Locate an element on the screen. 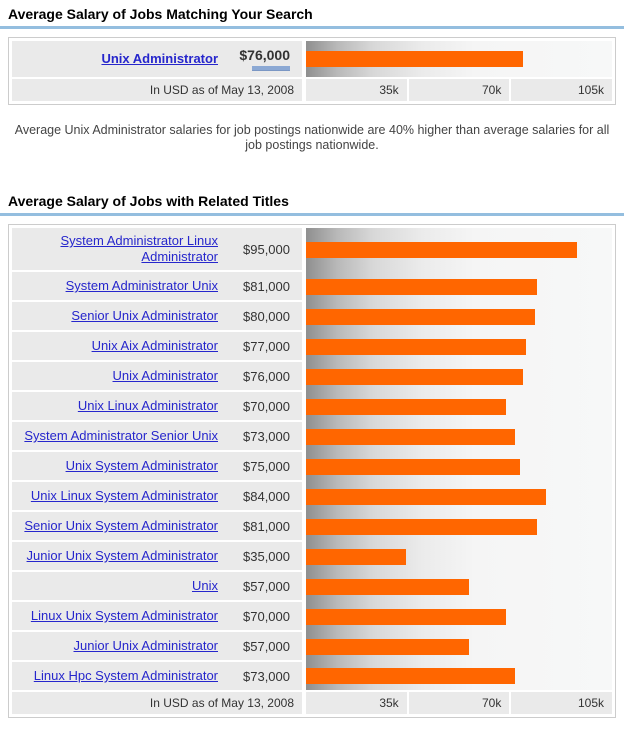 The image size is (624, 732). salary-cell: $80,000 is located at coordinates (260, 316).